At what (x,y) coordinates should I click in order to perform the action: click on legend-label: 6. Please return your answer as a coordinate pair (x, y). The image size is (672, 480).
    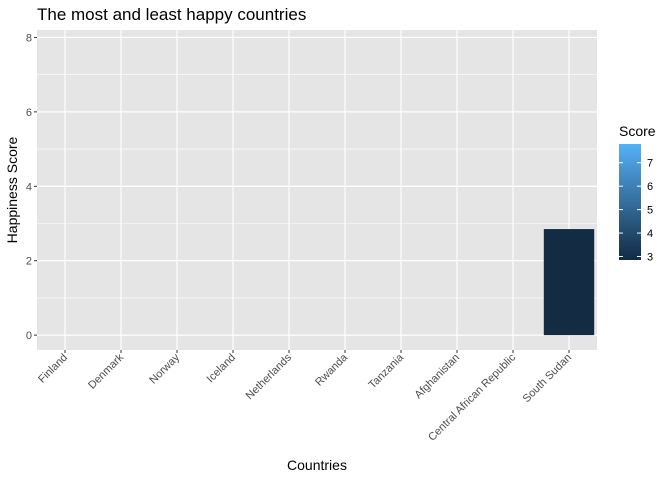
    Looking at the image, I should click on (650, 187).